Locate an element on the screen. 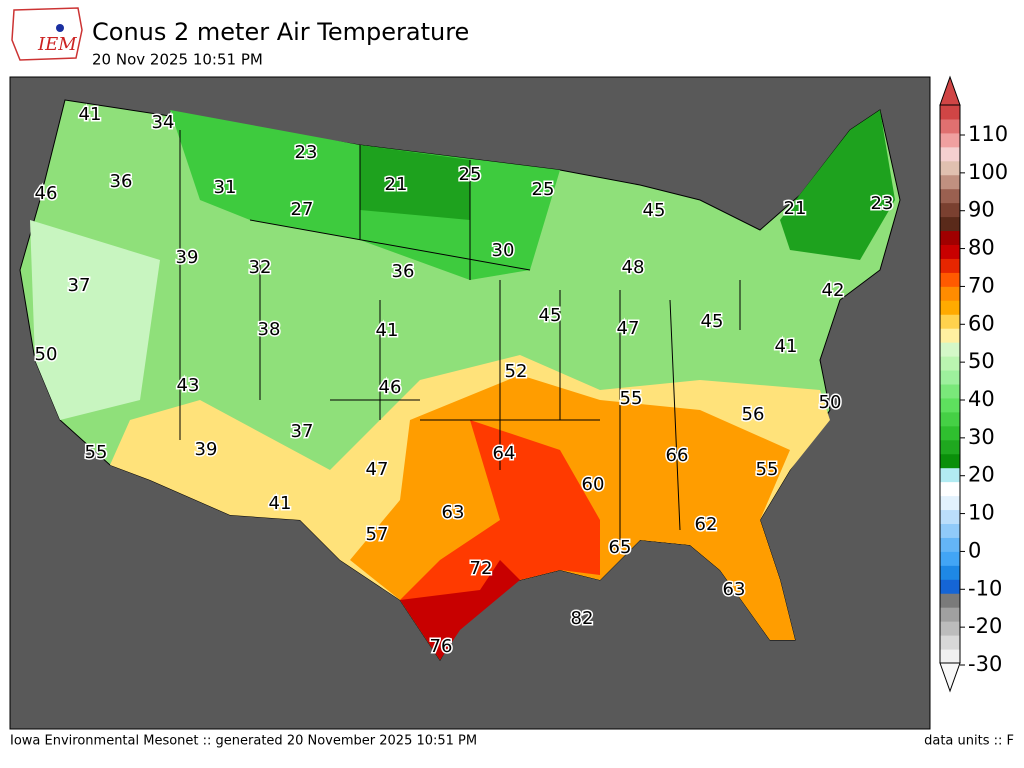 This screenshot has width=1024, height=768. value-label: 56 is located at coordinates (753, 414).